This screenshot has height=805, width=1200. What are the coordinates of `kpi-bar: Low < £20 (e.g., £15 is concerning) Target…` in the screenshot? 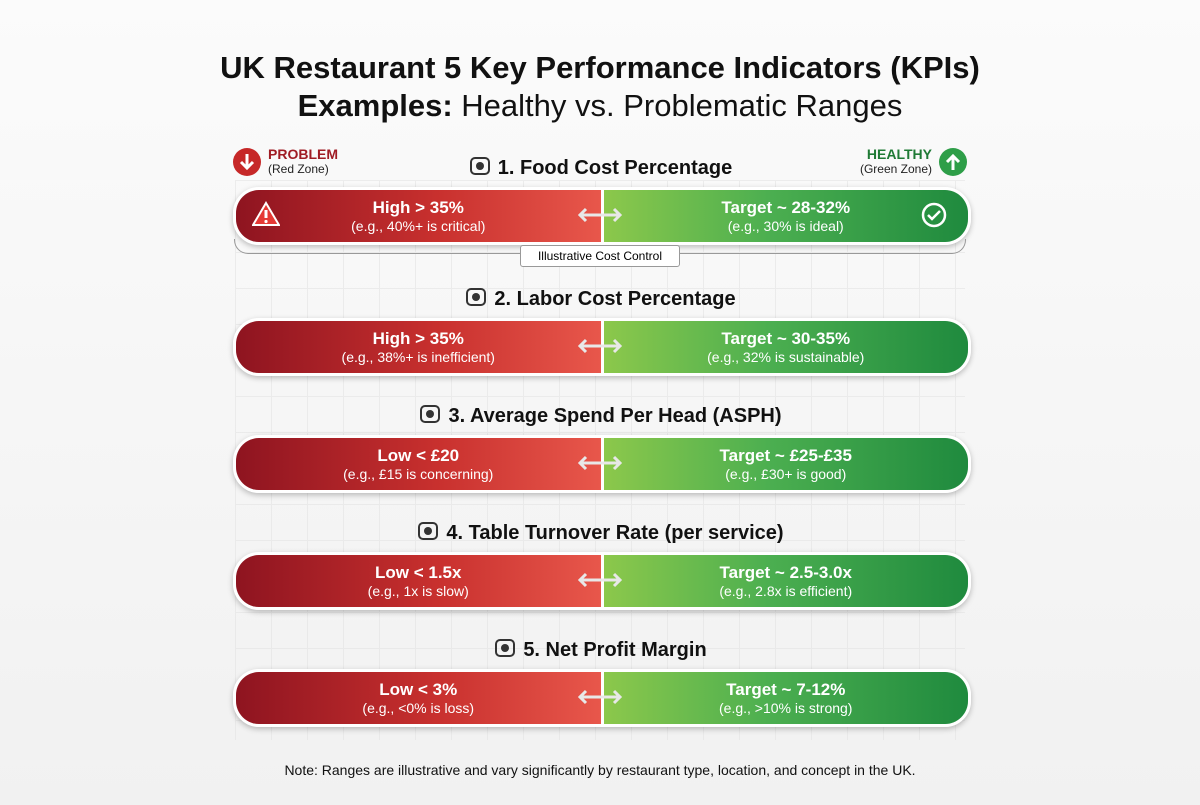 It's located at (602, 464).